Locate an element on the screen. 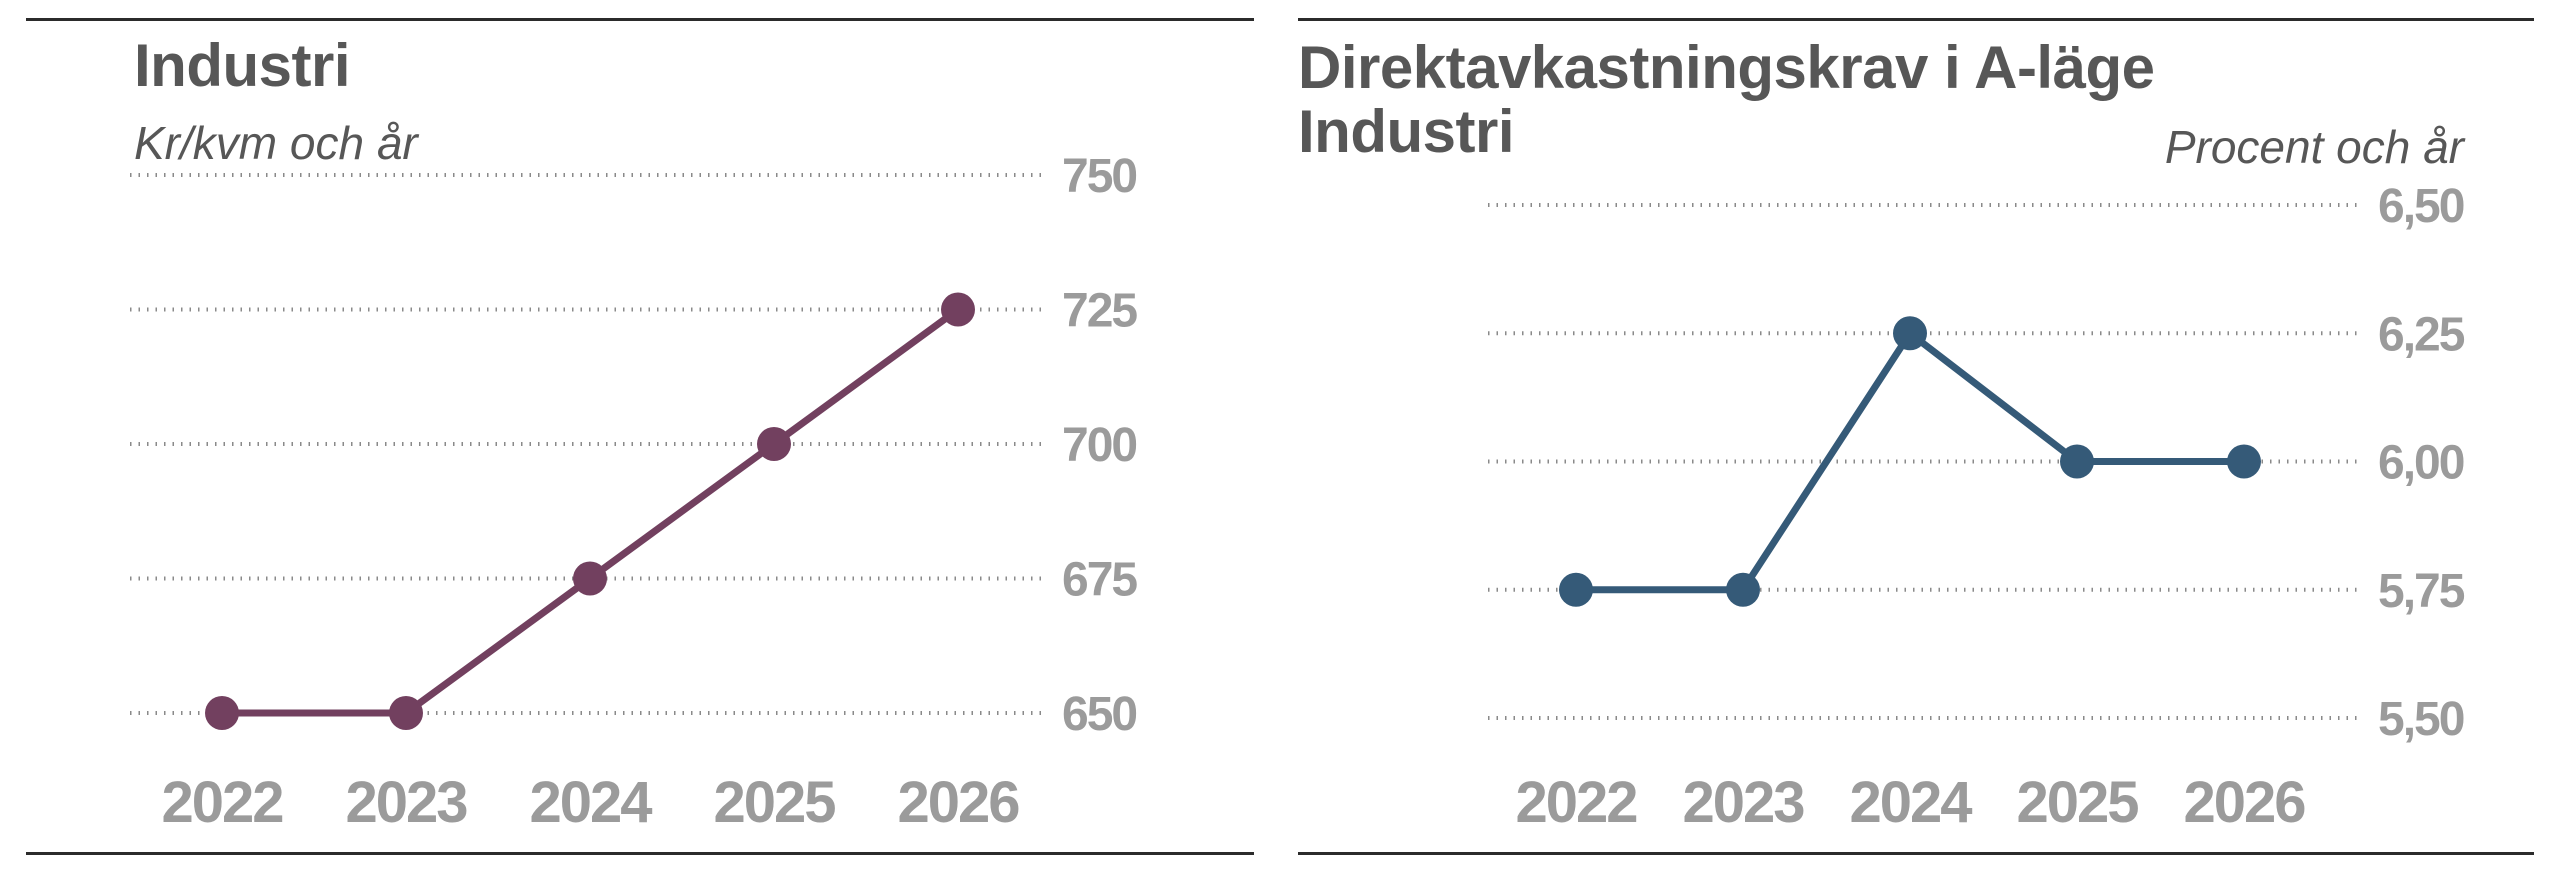  y-tick-label: 5,50 is located at coordinates (2421, 719).